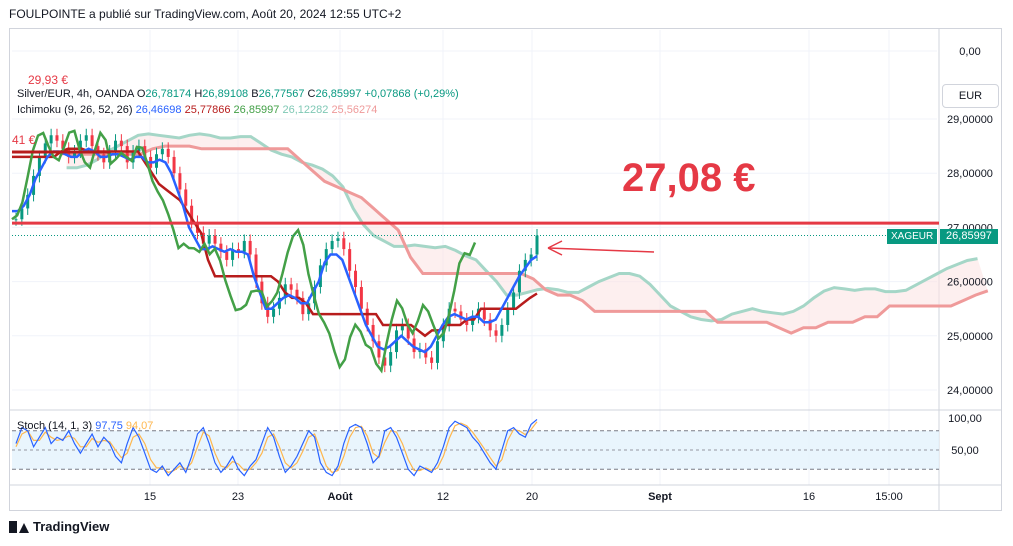 The width and height of the screenshot is (1013, 546). What do you see at coordinates (256, 110) in the screenshot?
I see `legend-ichimoku-chikou: 26,85997` at bounding box center [256, 110].